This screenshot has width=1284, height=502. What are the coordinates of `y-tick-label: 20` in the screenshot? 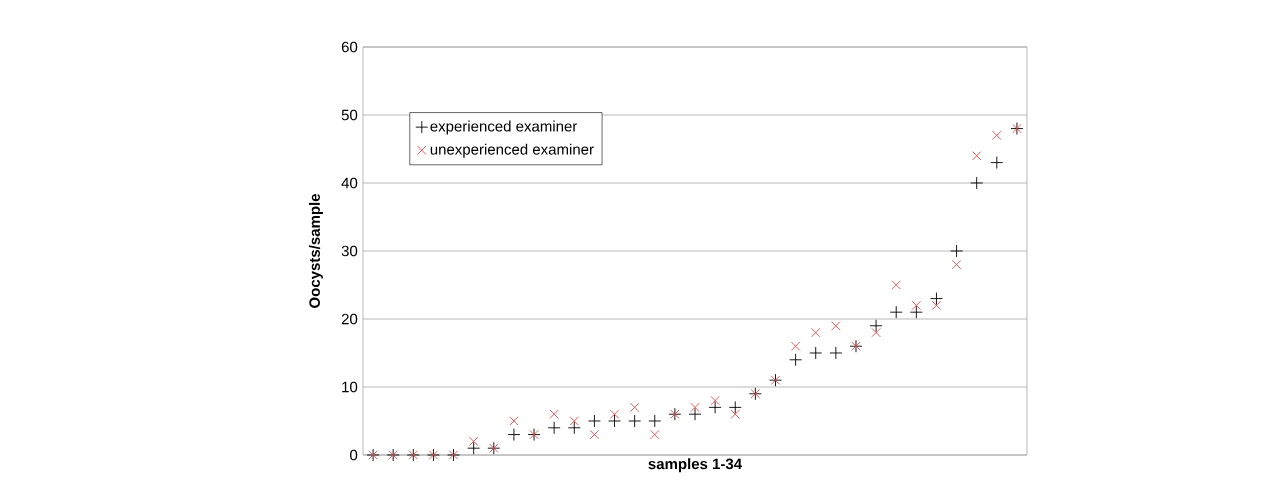 It's located at (349, 319).